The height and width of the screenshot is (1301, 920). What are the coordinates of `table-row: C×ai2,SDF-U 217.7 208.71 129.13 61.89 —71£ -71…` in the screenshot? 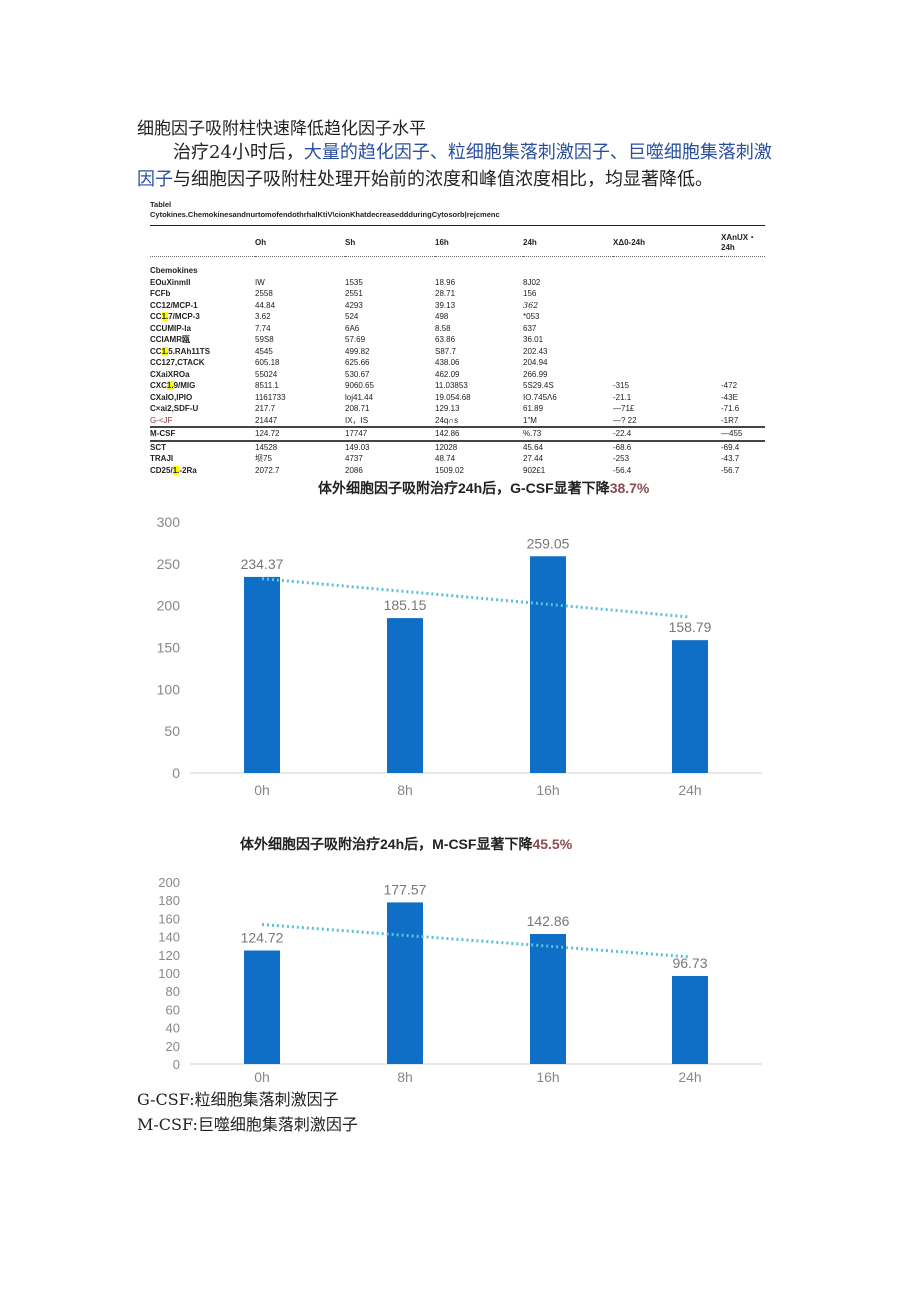 It's located at (457, 409).